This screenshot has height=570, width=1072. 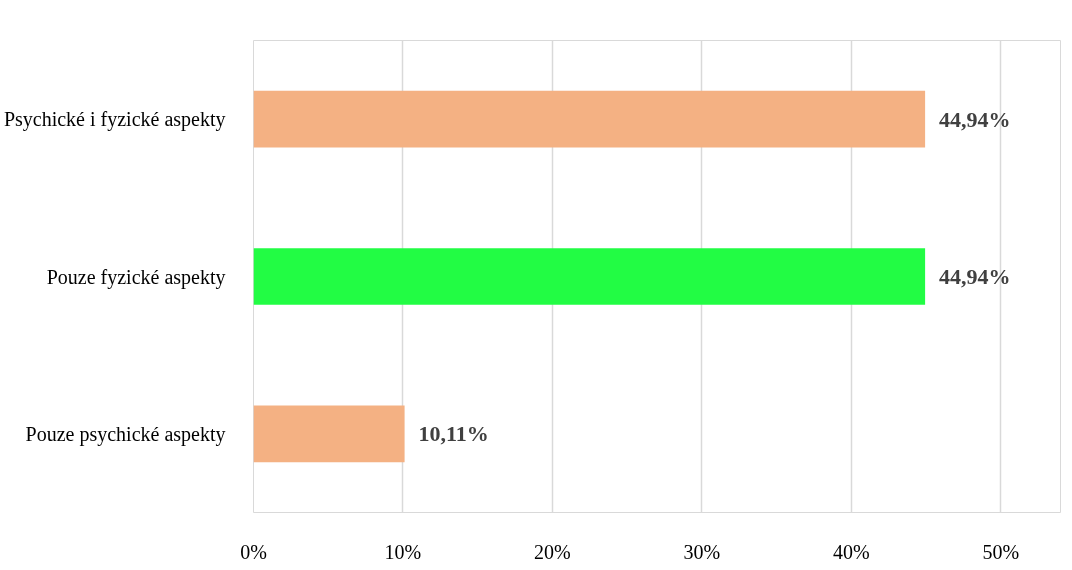 What do you see at coordinates (253, 551) in the screenshot?
I see `x-tick-label: 0%` at bounding box center [253, 551].